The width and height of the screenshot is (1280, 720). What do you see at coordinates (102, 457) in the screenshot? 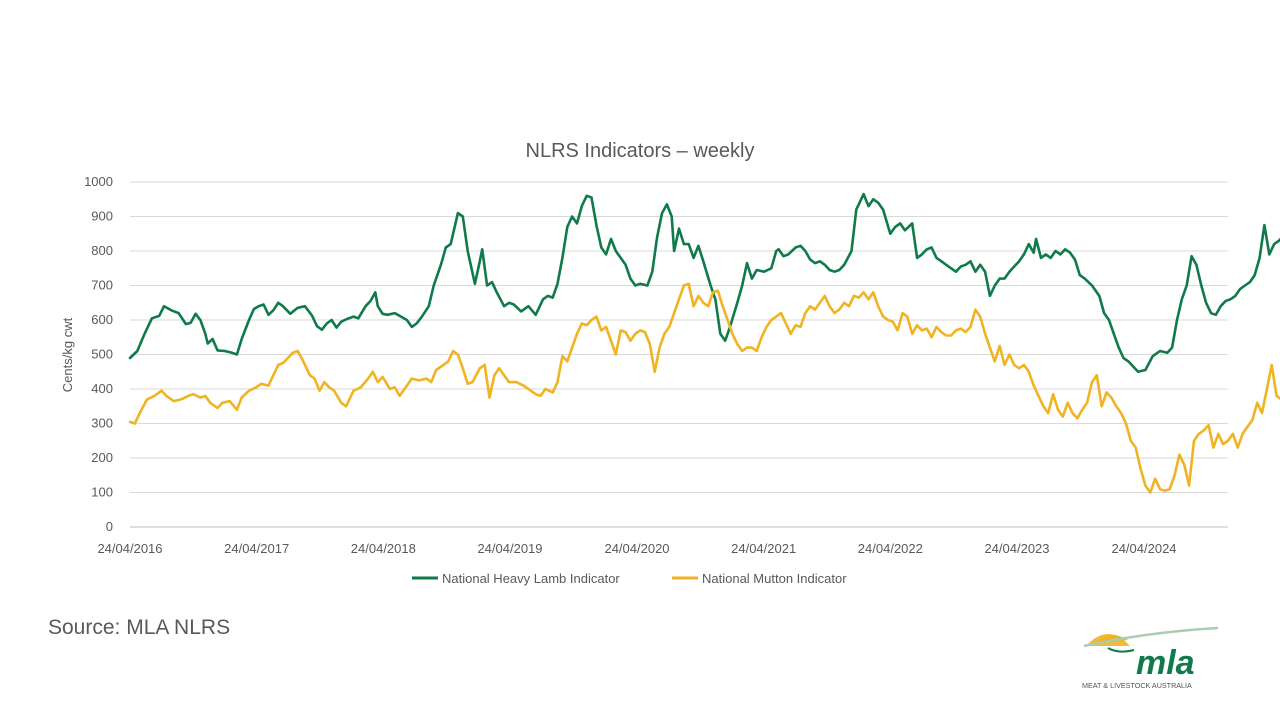
I see `y-tick-label: 200` at bounding box center [102, 457].